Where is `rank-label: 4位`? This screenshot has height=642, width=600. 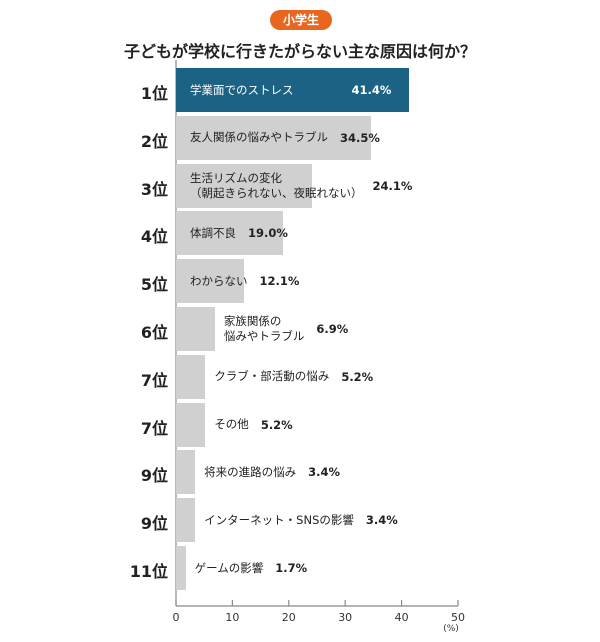 rank-label: 4位 is located at coordinates (154, 237).